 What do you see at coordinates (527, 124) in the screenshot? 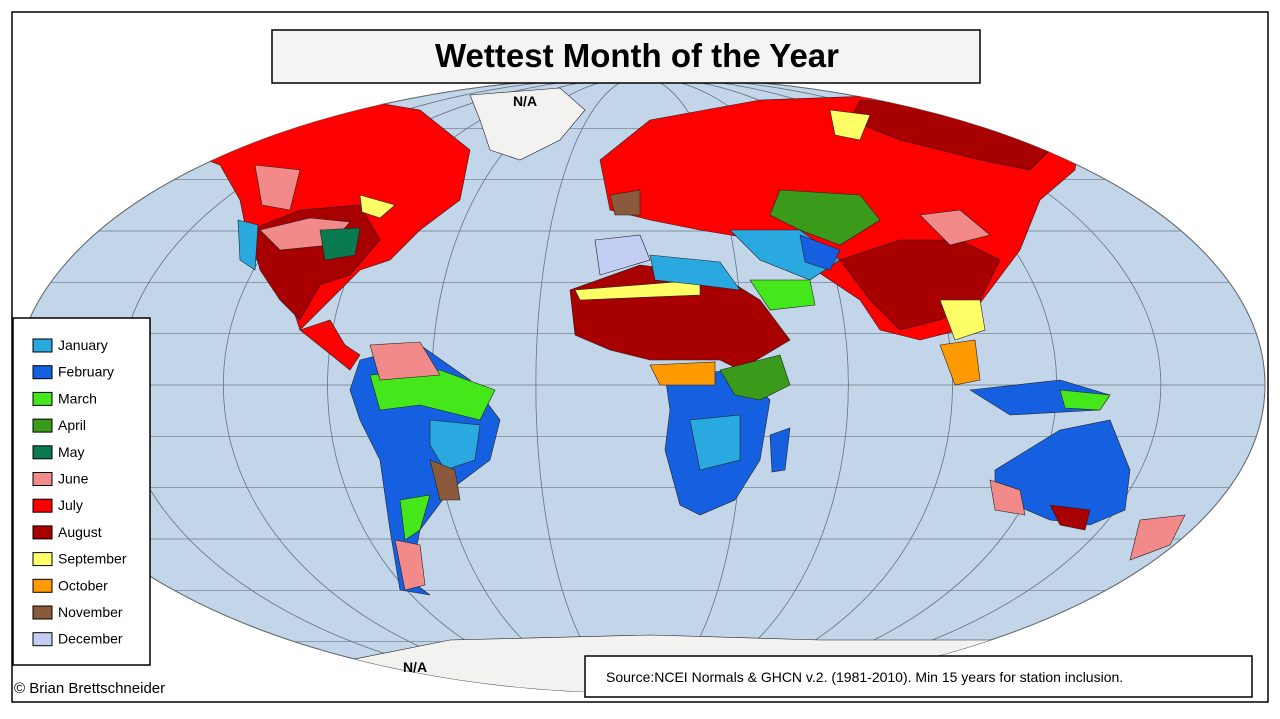
I see `ice-region` at bounding box center [527, 124].